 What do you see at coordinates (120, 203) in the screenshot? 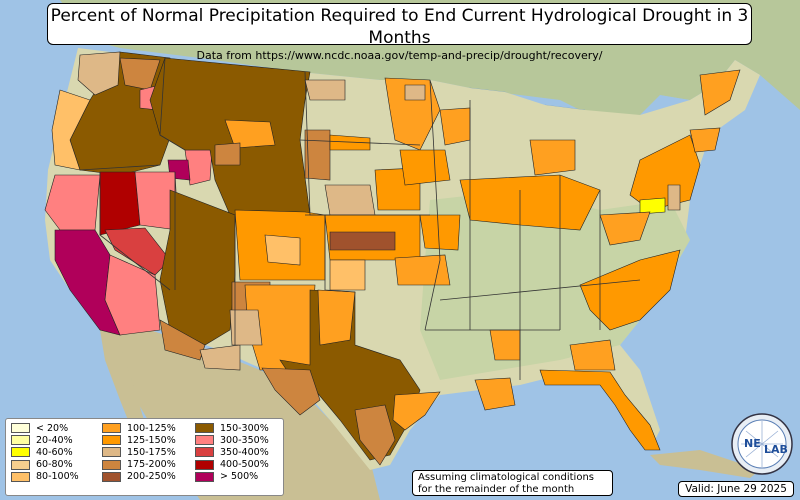
I see `region-400-500-nv` at bounding box center [120, 203].